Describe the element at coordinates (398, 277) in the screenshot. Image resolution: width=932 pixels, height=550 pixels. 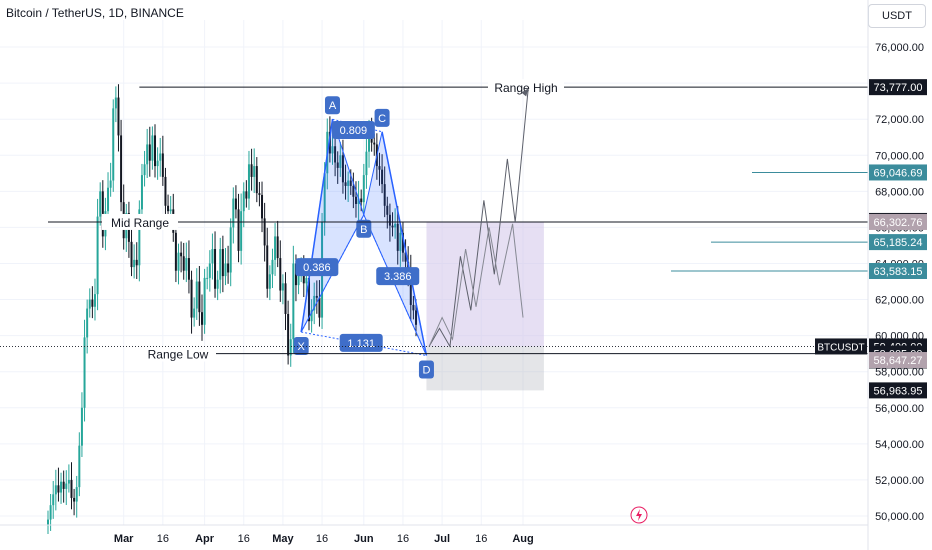
I see `pattern-ratio: 3.386` at that location.